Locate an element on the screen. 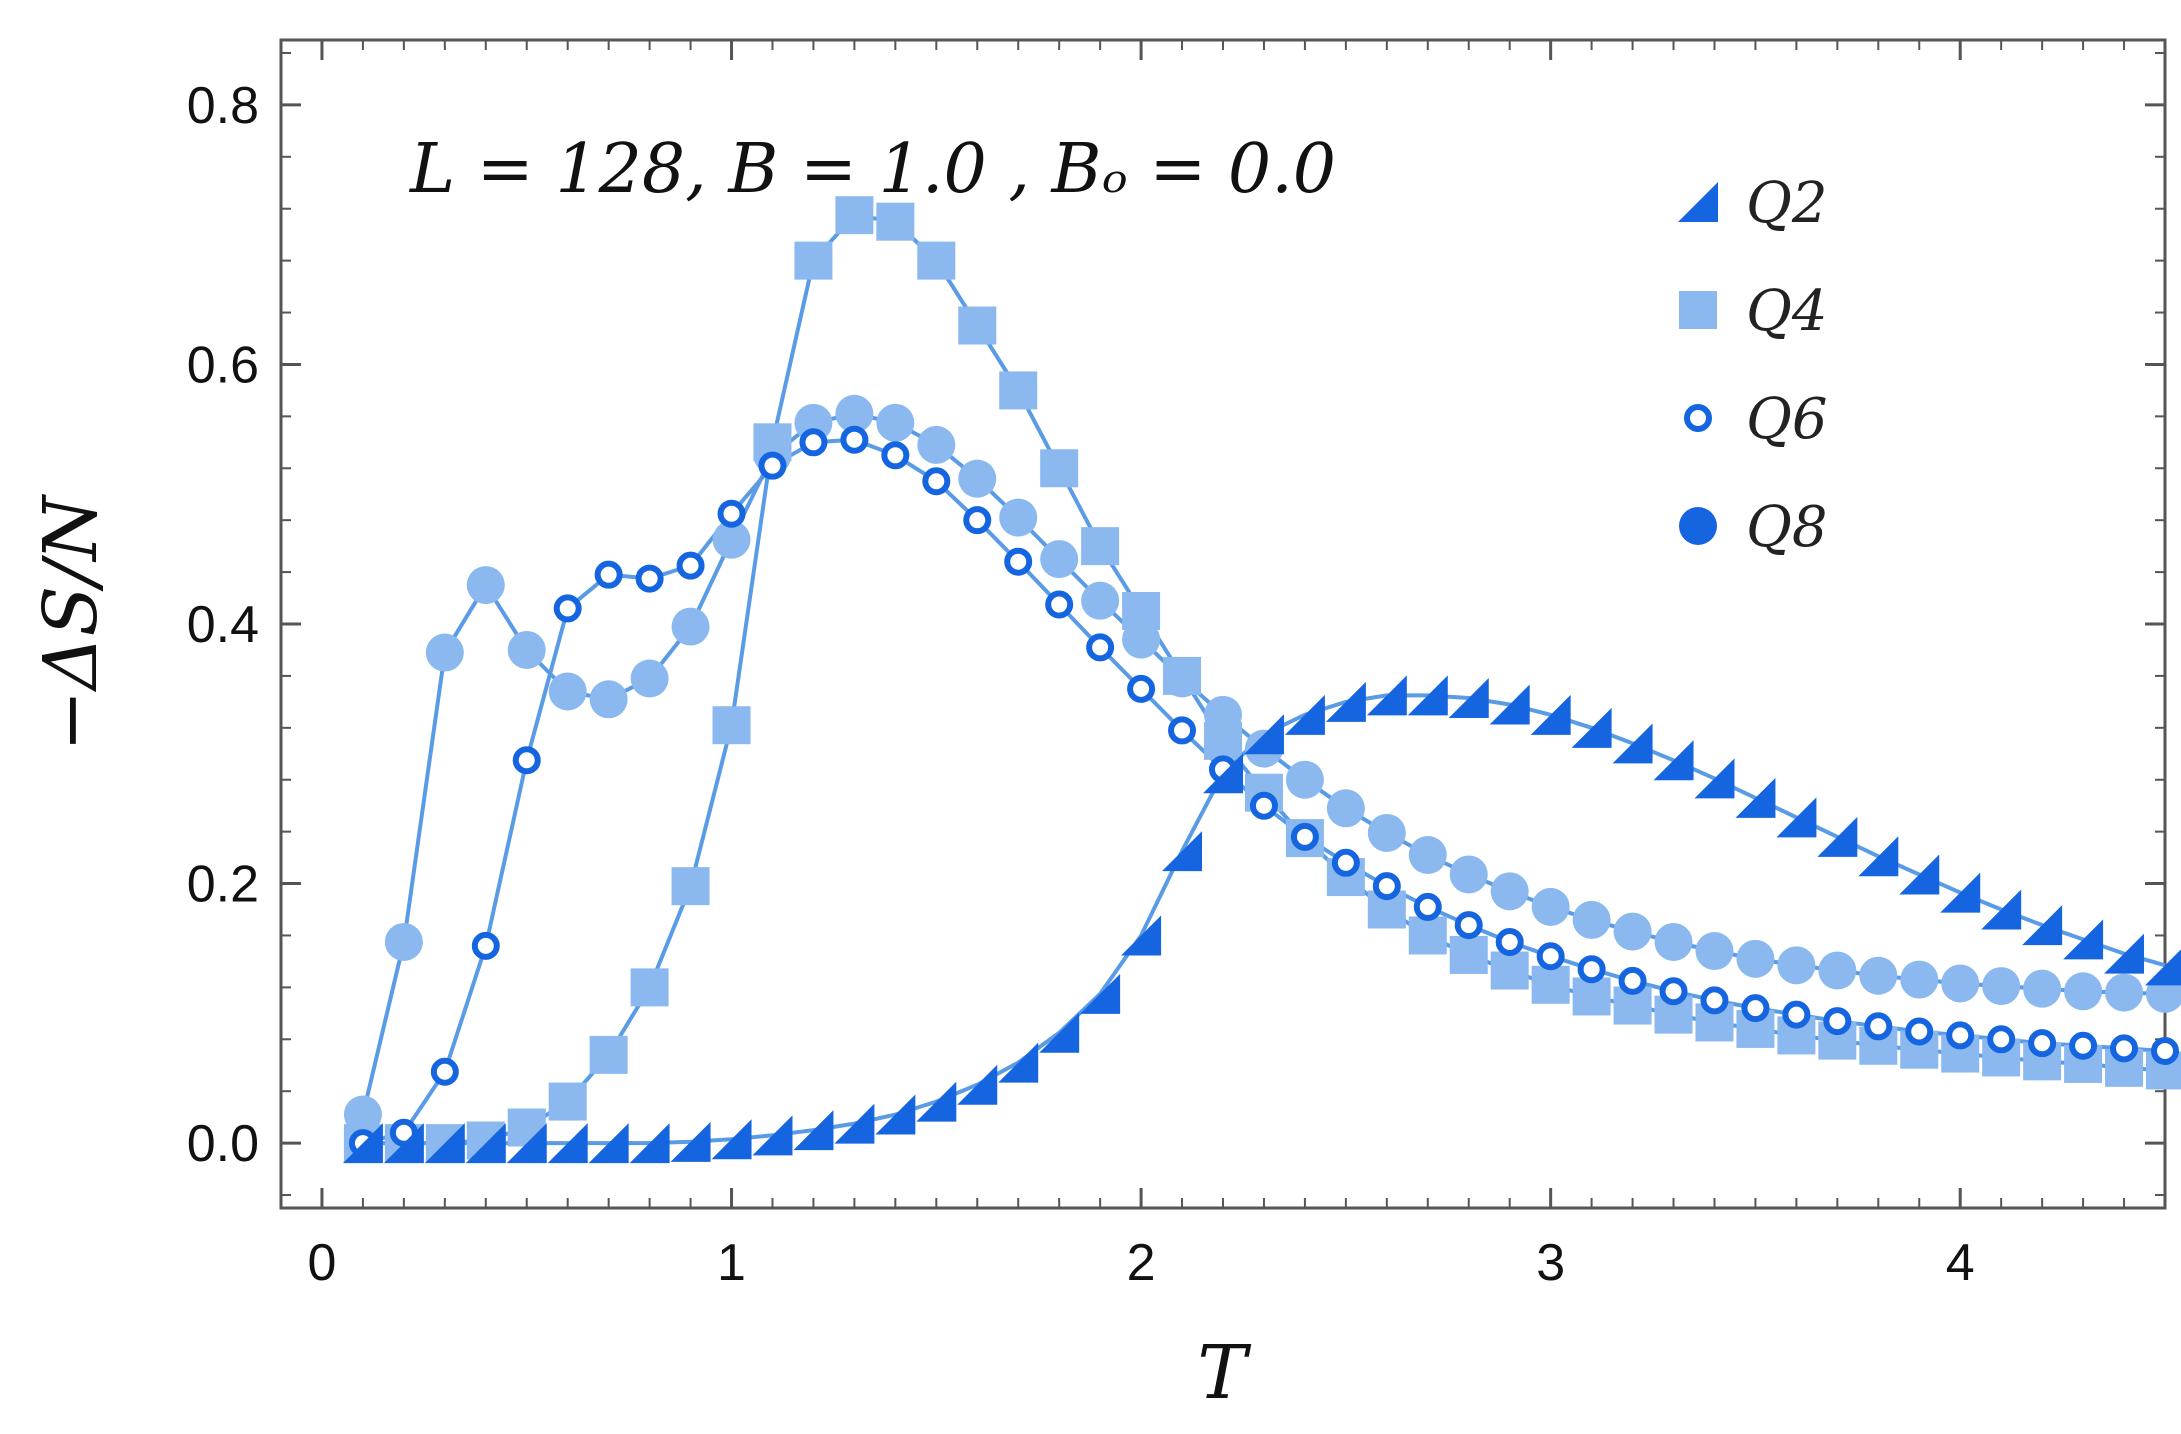  legend-marker-q2 is located at coordinates (1698, 202).